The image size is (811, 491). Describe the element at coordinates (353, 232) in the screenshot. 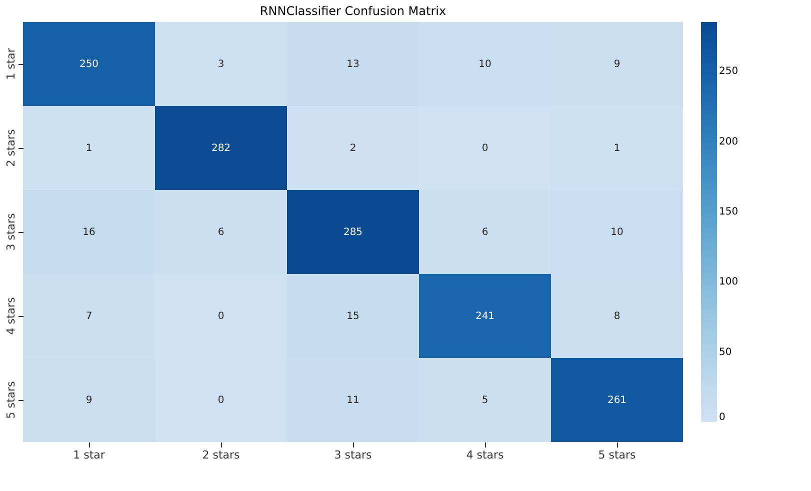

I see `data-label: 285` at that location.